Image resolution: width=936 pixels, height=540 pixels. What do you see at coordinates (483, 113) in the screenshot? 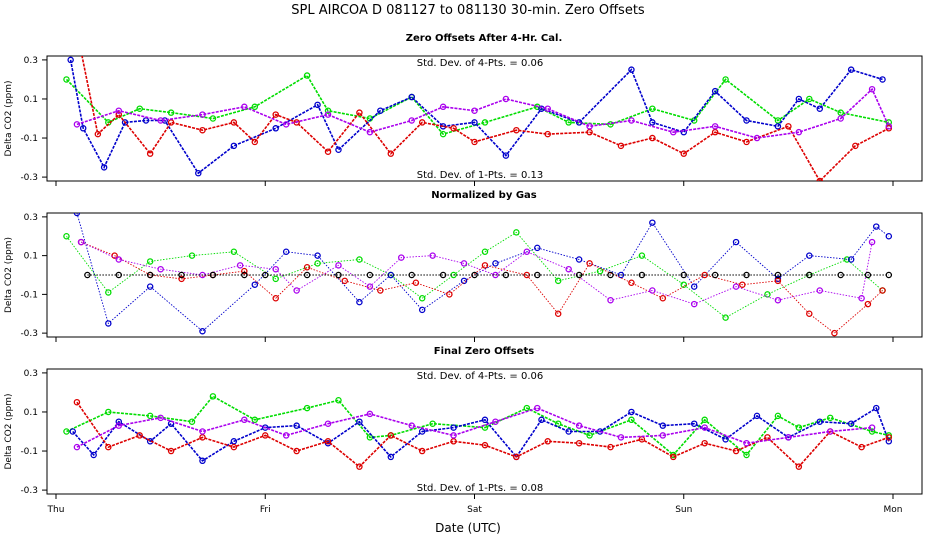
I see `series-line-purple` at bounding box center [483, 113].